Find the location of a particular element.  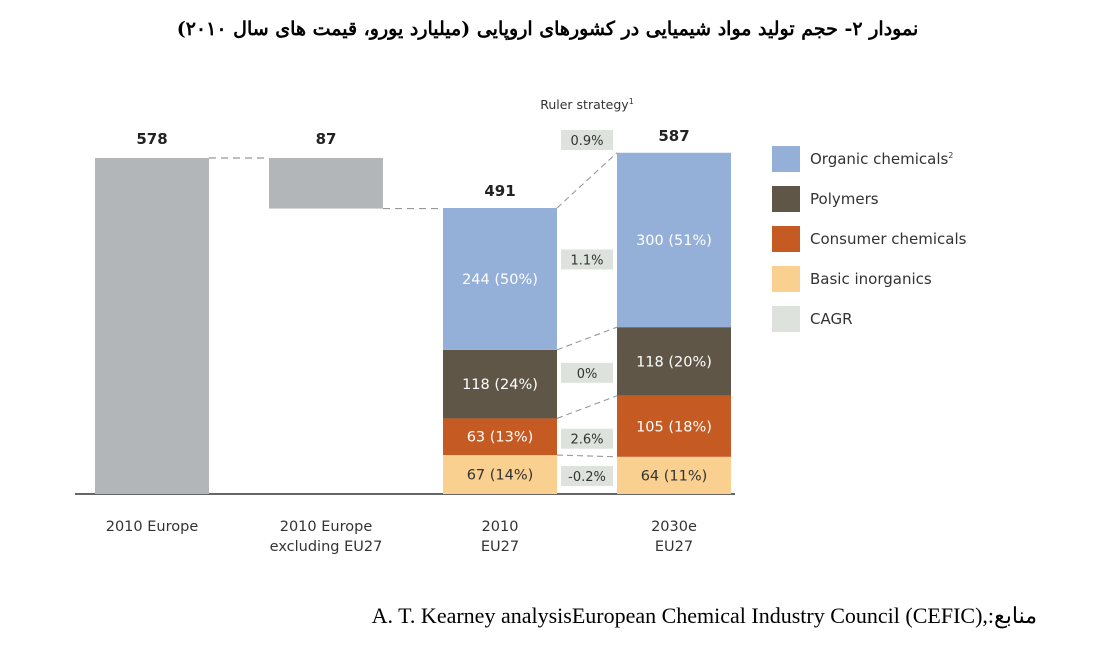

legend-item-consumer-chemicals: Consumer chemicals is located at coordinates (888, 239).